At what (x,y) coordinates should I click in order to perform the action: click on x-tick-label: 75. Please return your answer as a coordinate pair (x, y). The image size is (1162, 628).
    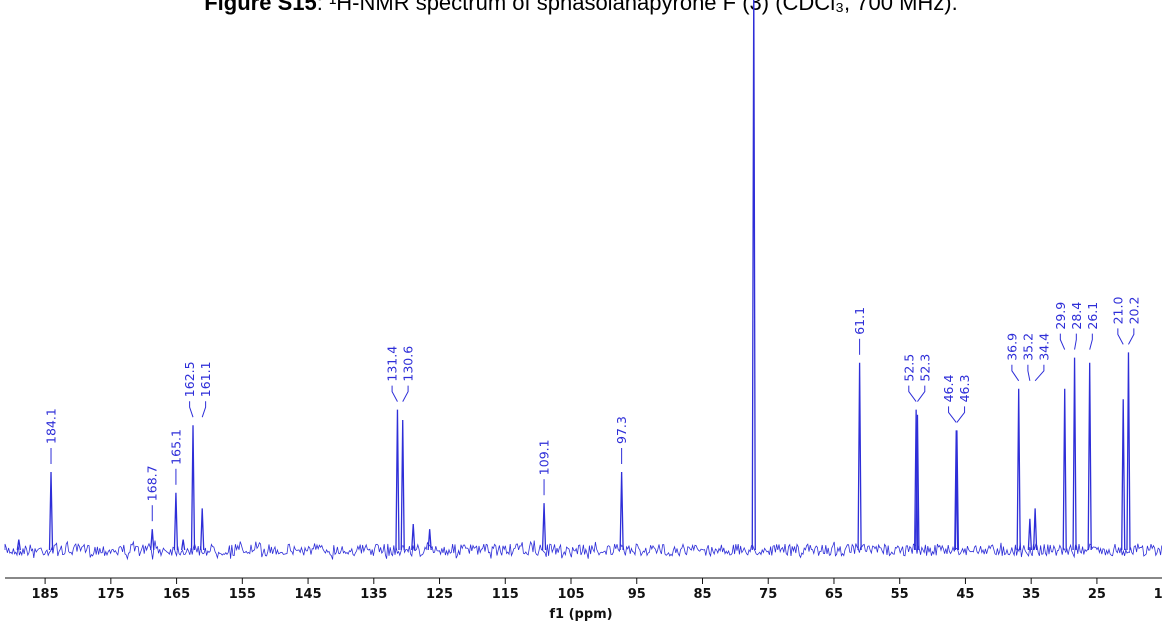
    Looking at the image, I should click on (768, 594).